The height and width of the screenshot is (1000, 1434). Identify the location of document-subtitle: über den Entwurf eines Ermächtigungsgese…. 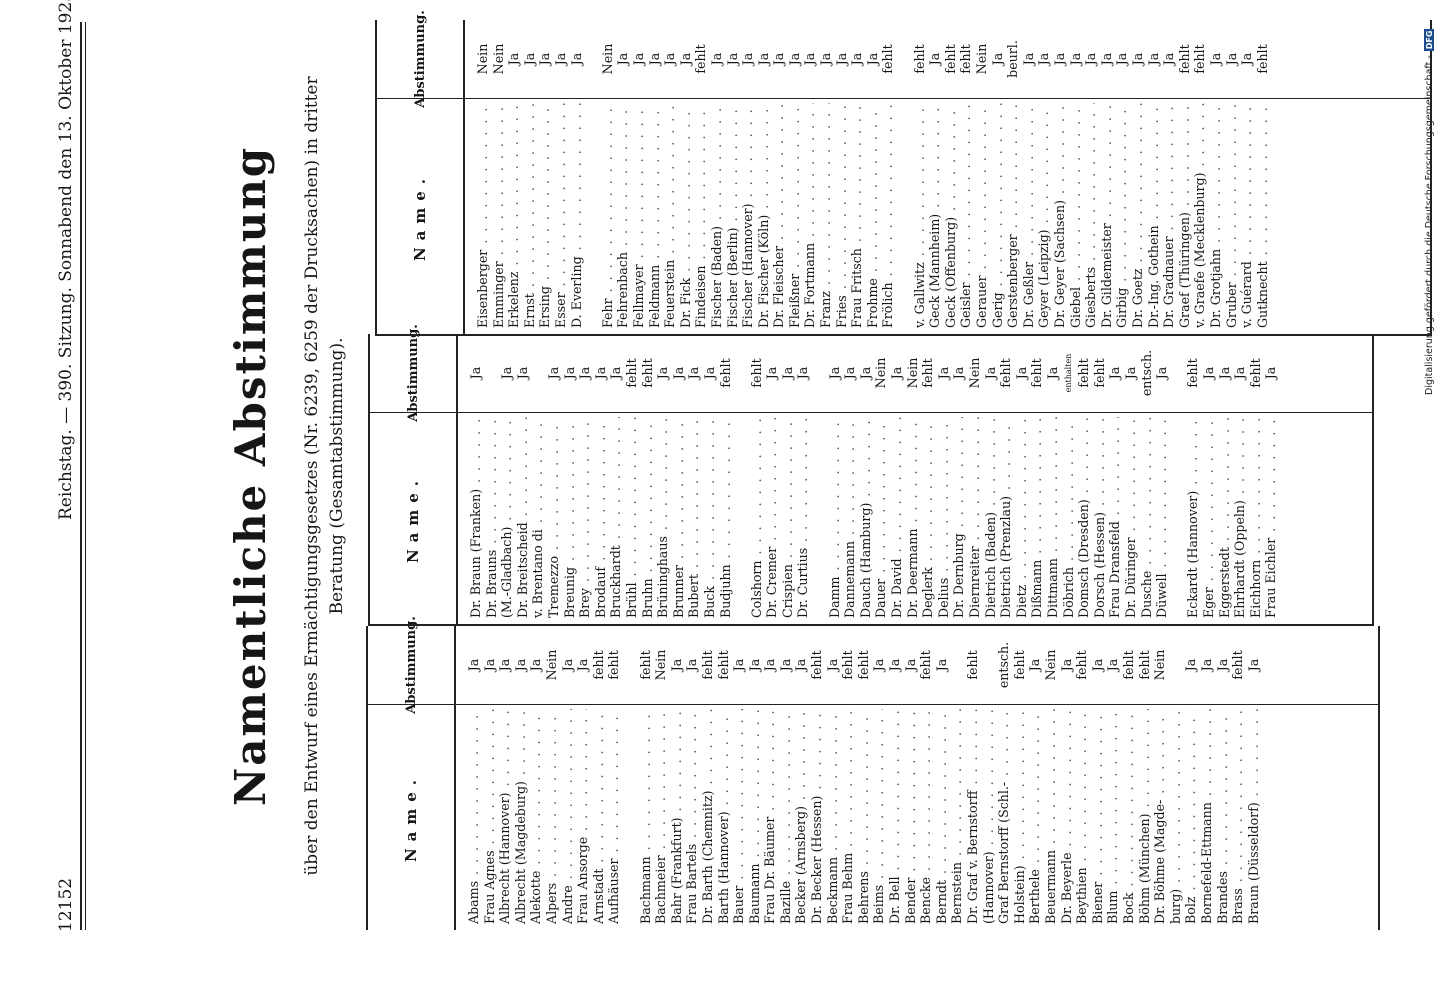
(325, 476).